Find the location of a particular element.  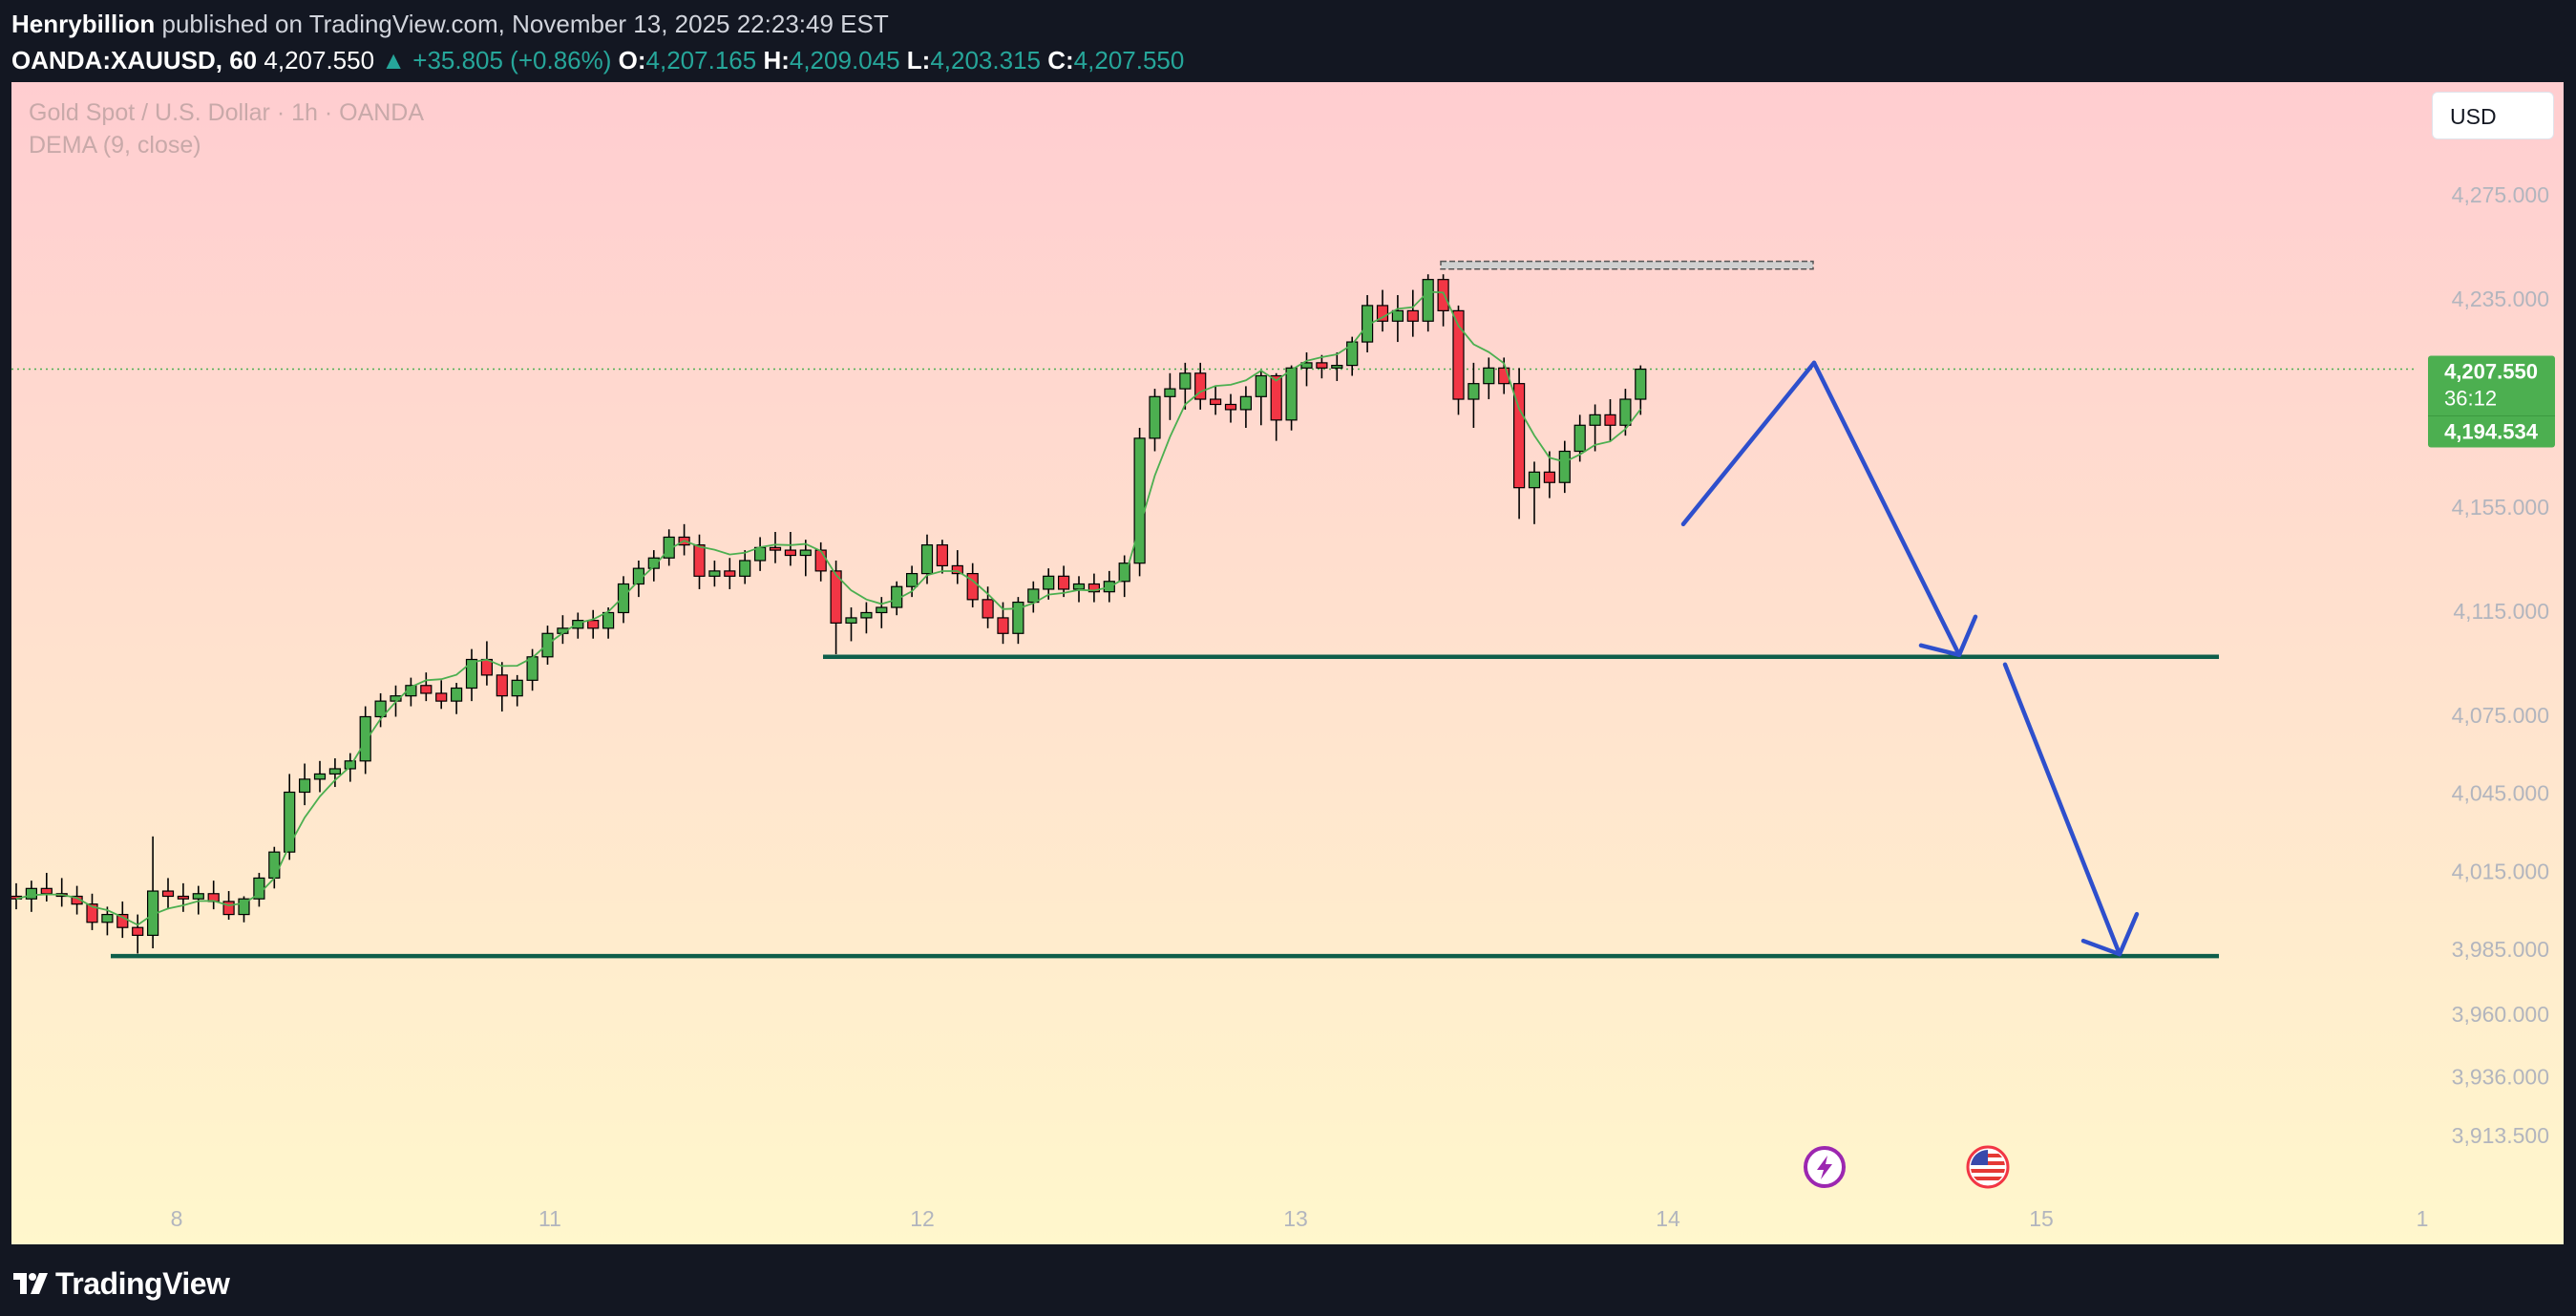

projection-arrows is located at coordinates (1910, 658).